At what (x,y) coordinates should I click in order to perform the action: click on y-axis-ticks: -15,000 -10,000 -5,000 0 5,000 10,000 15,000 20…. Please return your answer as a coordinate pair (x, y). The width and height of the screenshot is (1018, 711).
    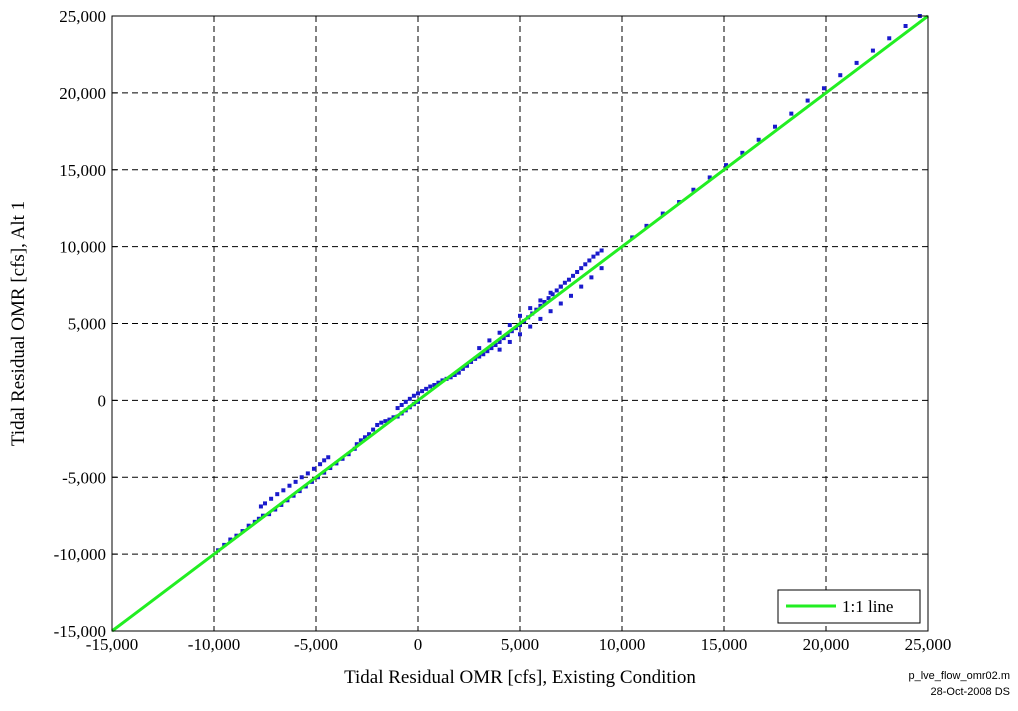
    Looking at the image, I should click on (85, 324).